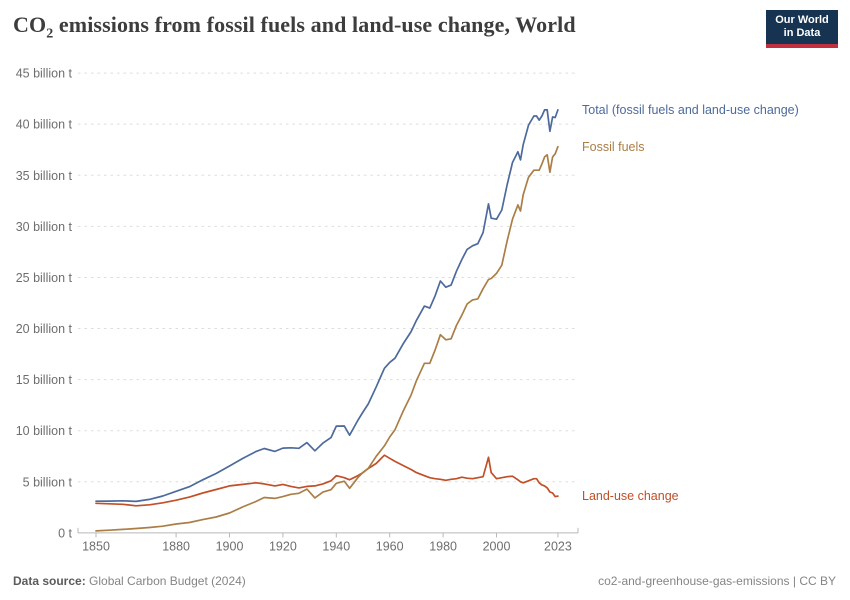  What do you see at coordinates (50, 34) in the screenshot?
I see `title-co2-subscript: 2` at bounding box center [50, 34].